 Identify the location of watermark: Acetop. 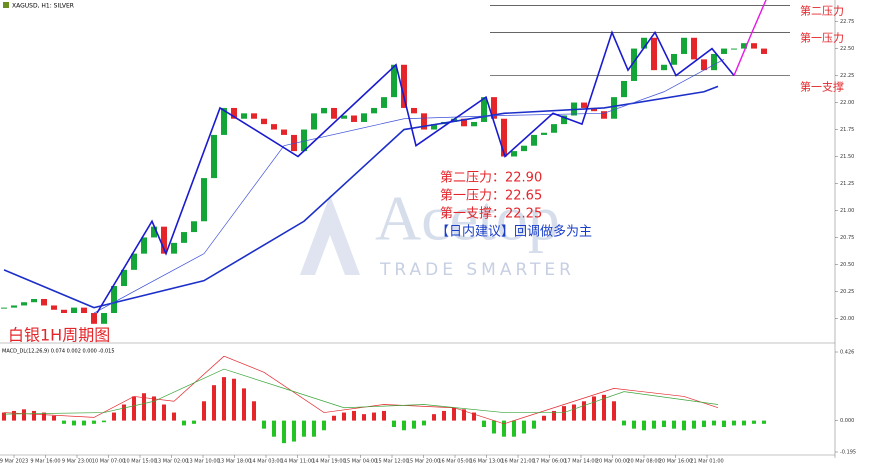
(467, 218).